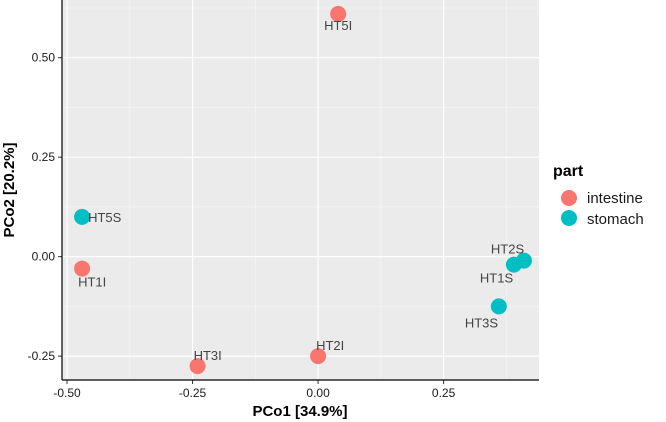  Describe the element at coordinates (299, 411) in the screenshot. I see `x-axis-title: PCo1 [34.9%]` at that location.